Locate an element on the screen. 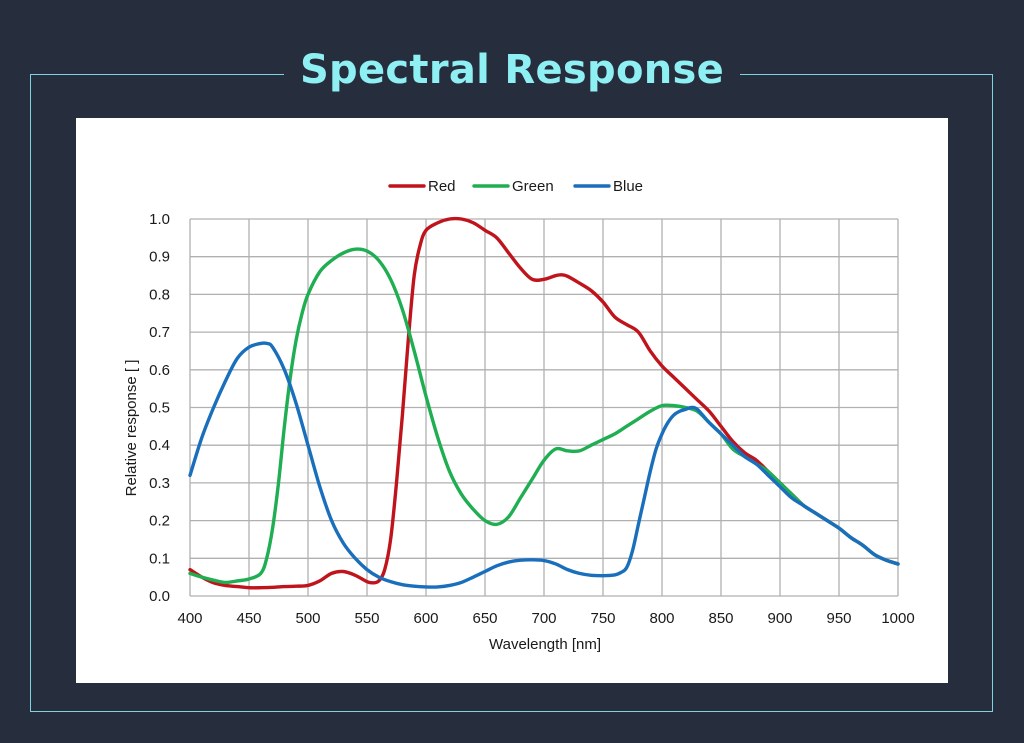 Image resolution: width=1024 pixels, height=743 pixels. legend-label-blue: Blue is located at coordinates (628, 186).